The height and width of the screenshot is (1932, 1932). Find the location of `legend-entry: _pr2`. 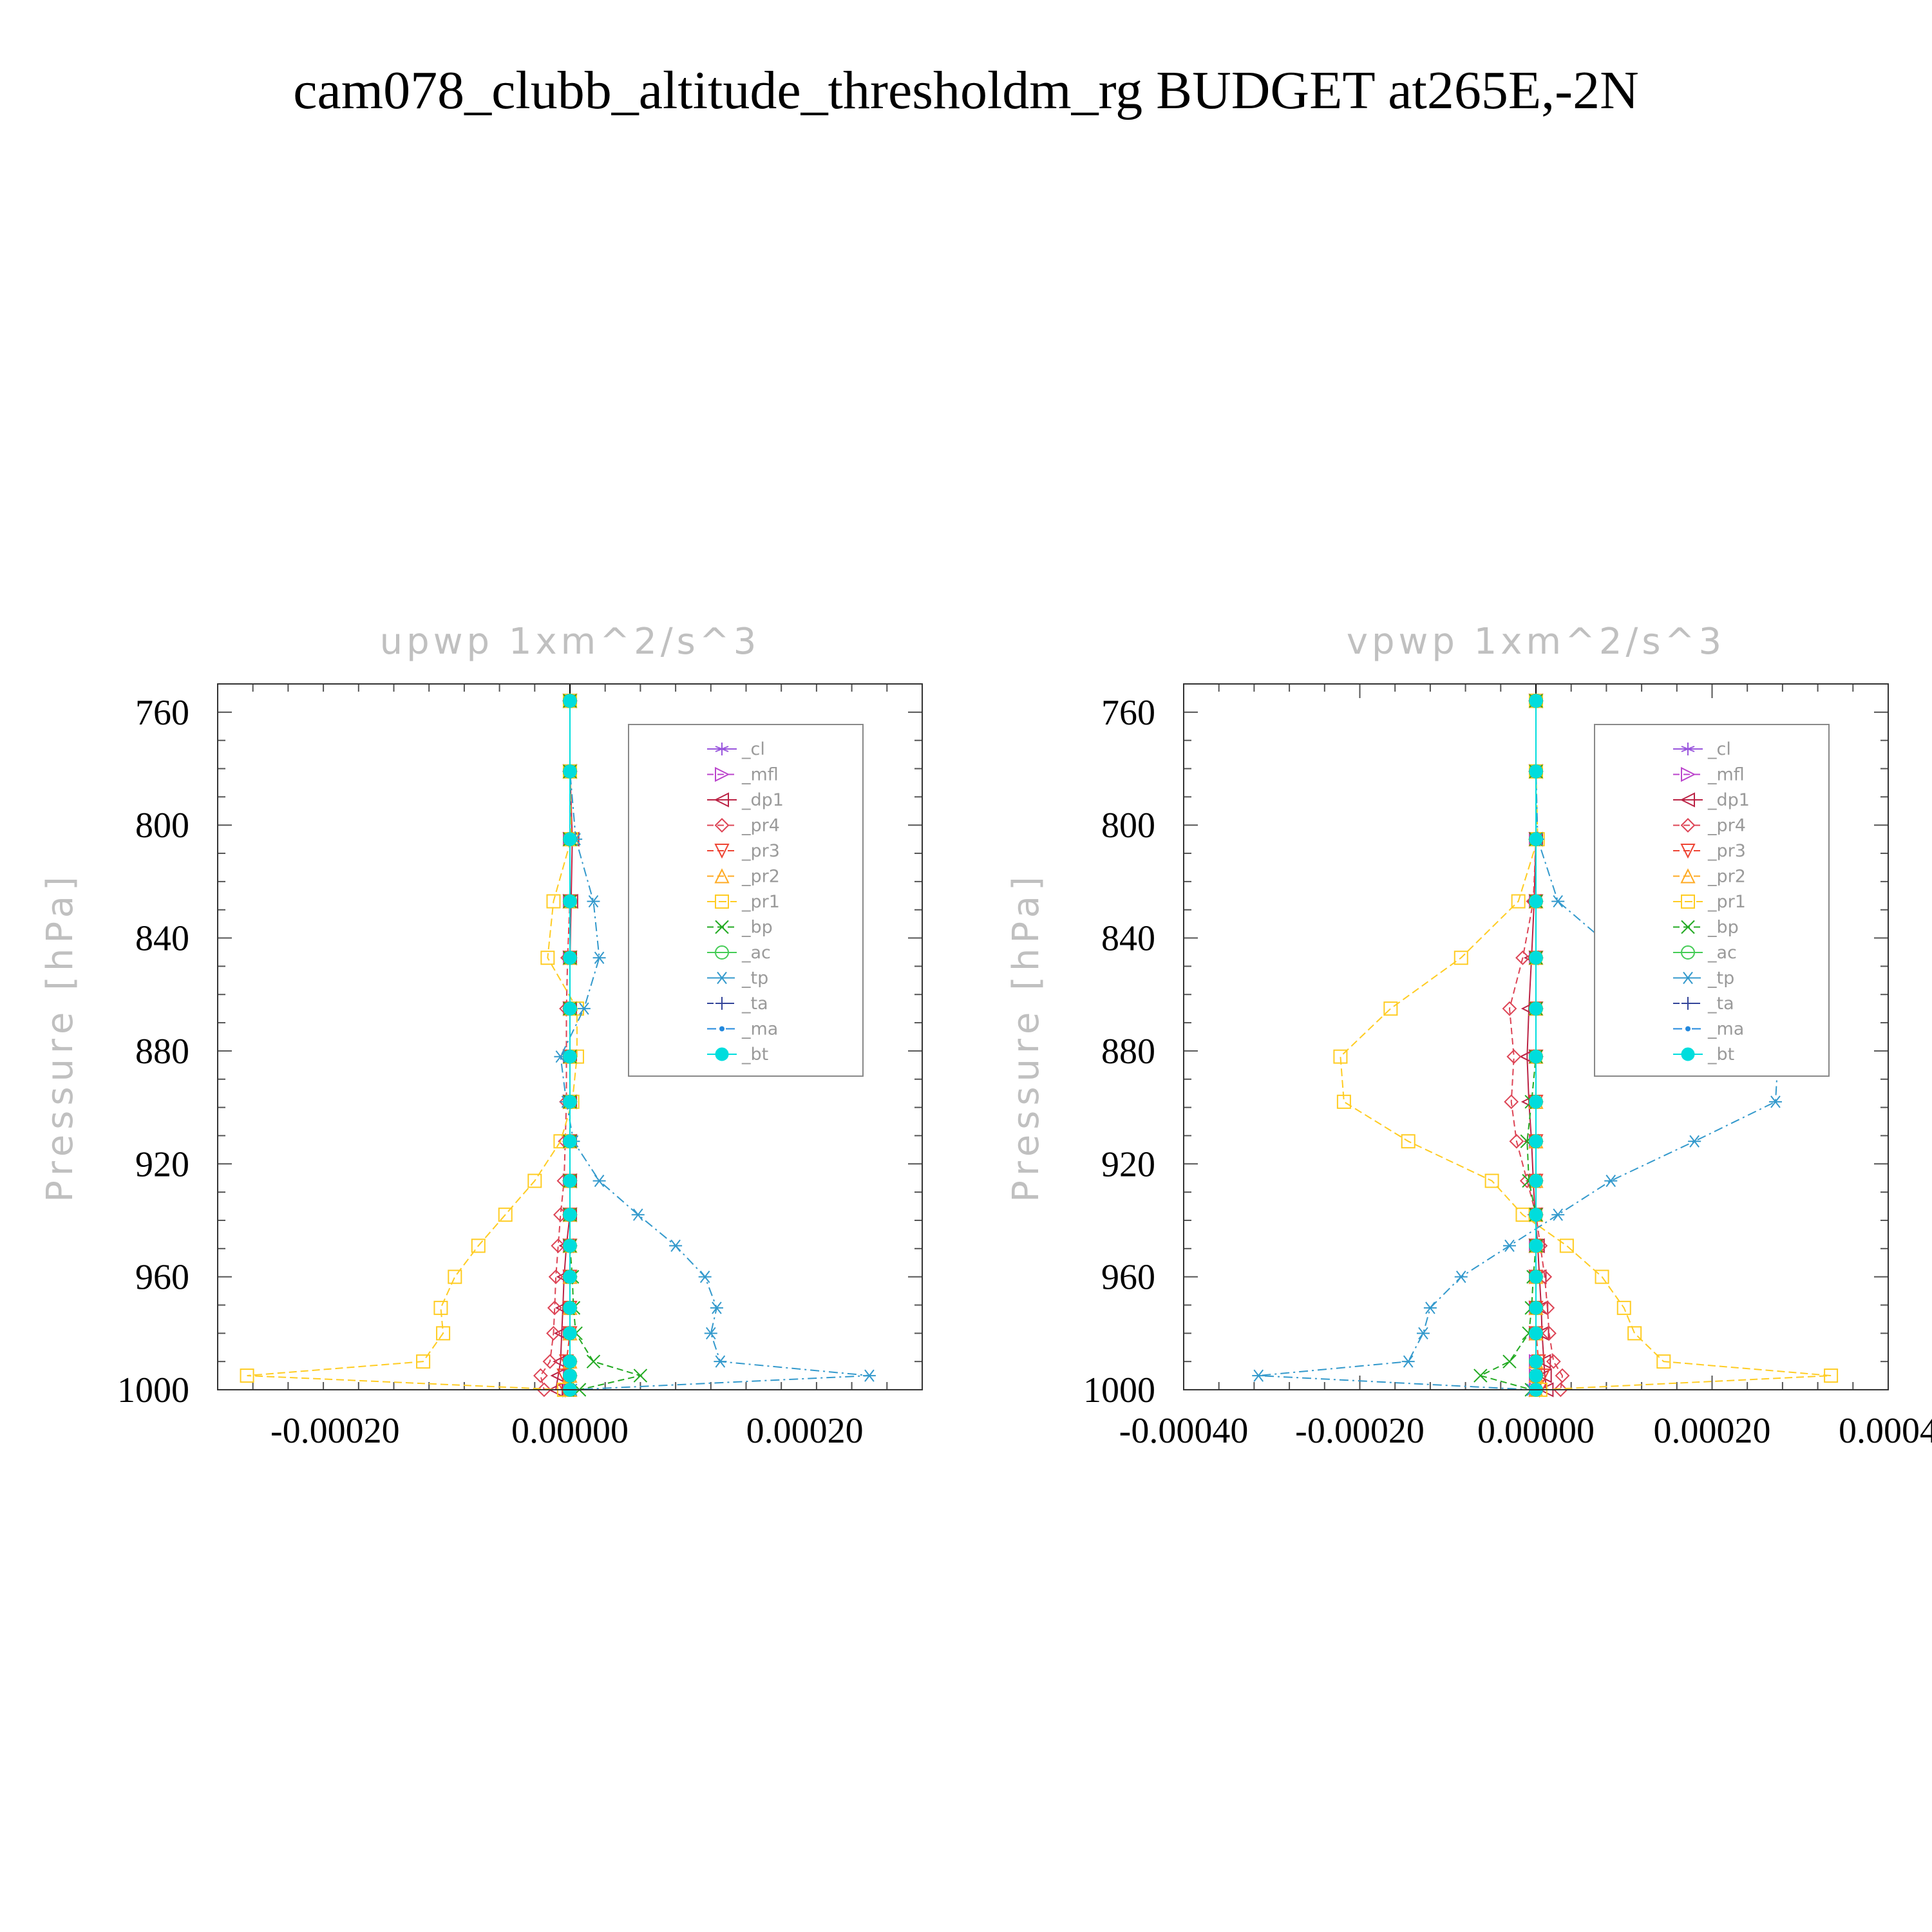

legend-entry: _pr2 is located at coordinates (760, 877).